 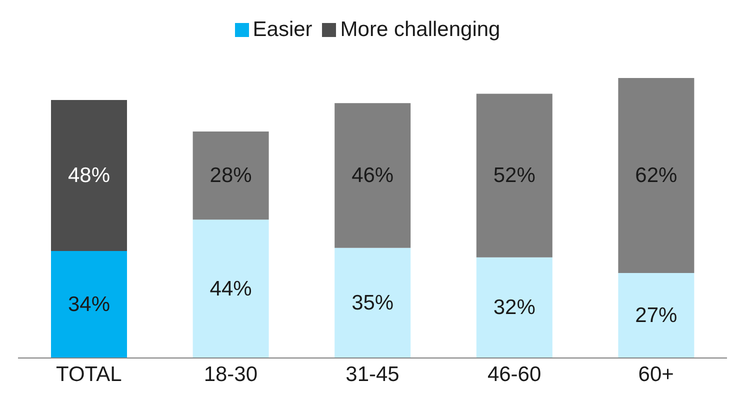 I want to click on data-label: 62%, so click(x=656, y=176).